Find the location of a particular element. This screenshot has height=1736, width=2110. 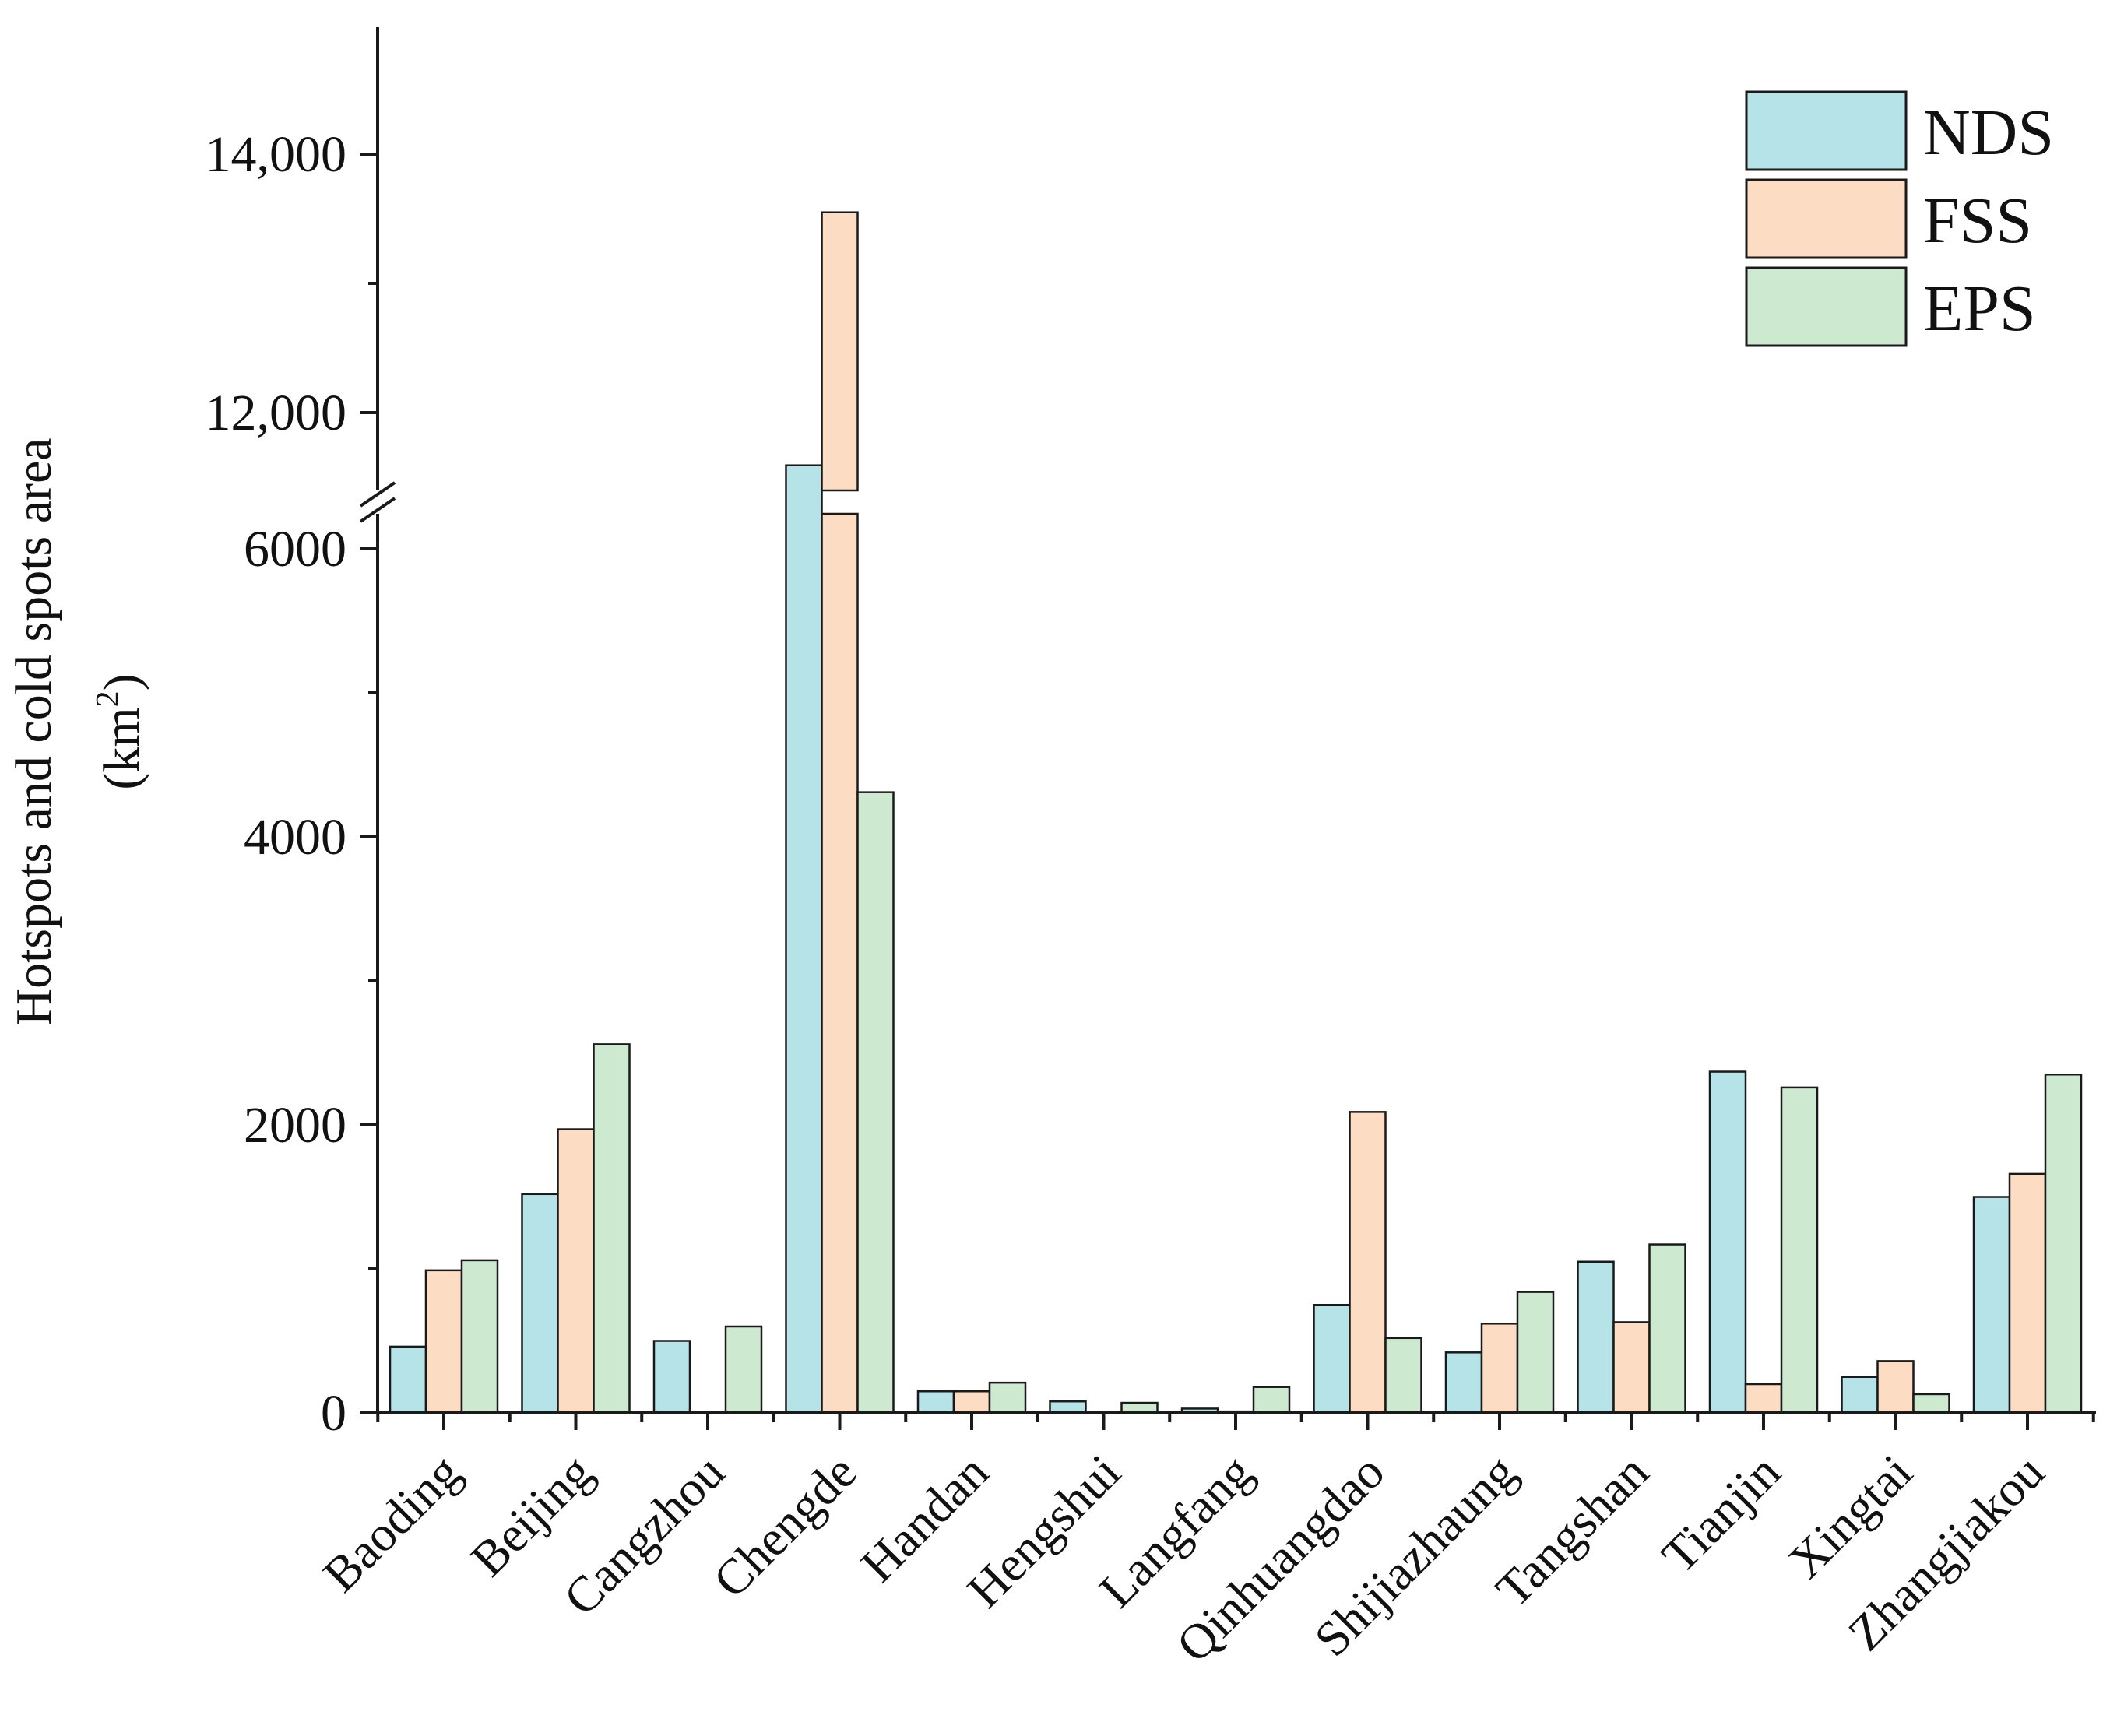

x-category-label: Tianjin is located at coordinates (1721, 1513).